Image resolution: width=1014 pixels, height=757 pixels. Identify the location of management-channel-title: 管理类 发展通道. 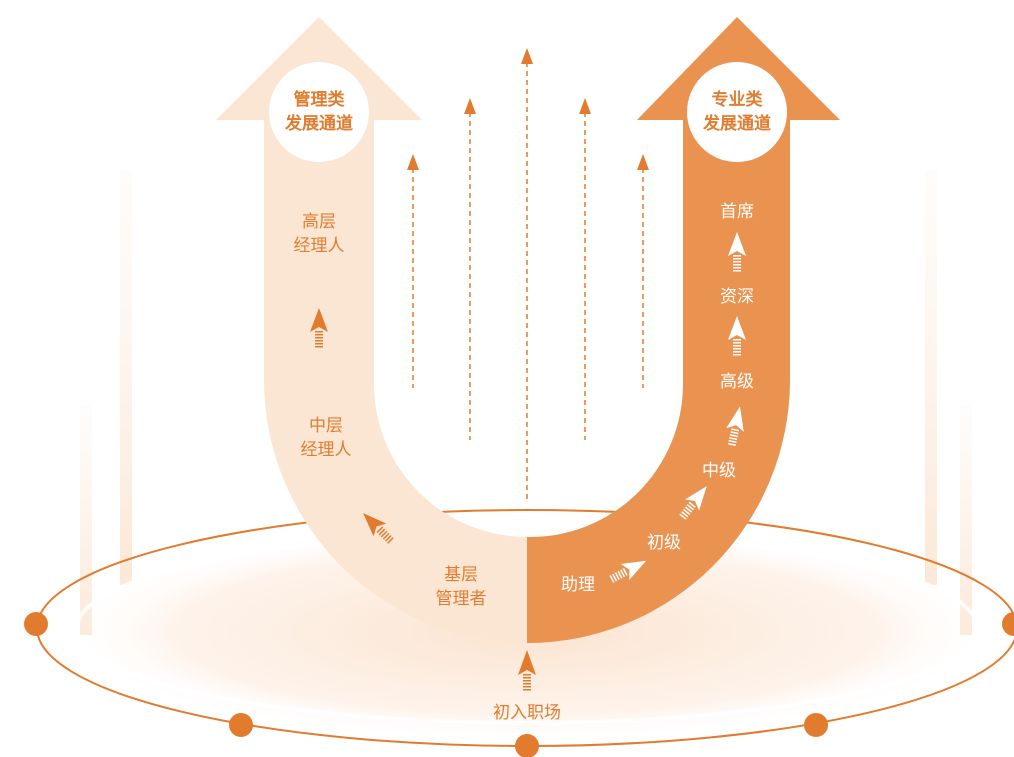
(319, 112).